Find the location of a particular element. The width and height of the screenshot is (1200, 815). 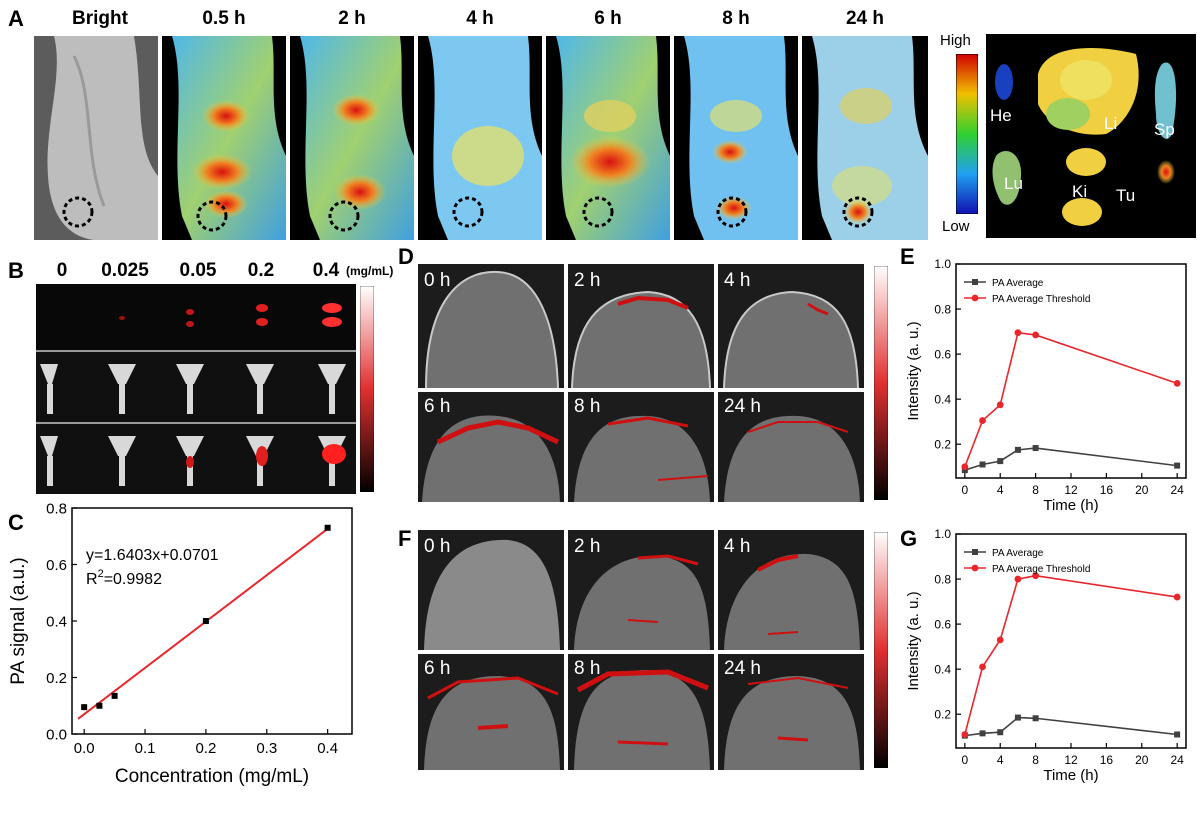

organ-label-heart: He is located at coordinates (1001, 115).